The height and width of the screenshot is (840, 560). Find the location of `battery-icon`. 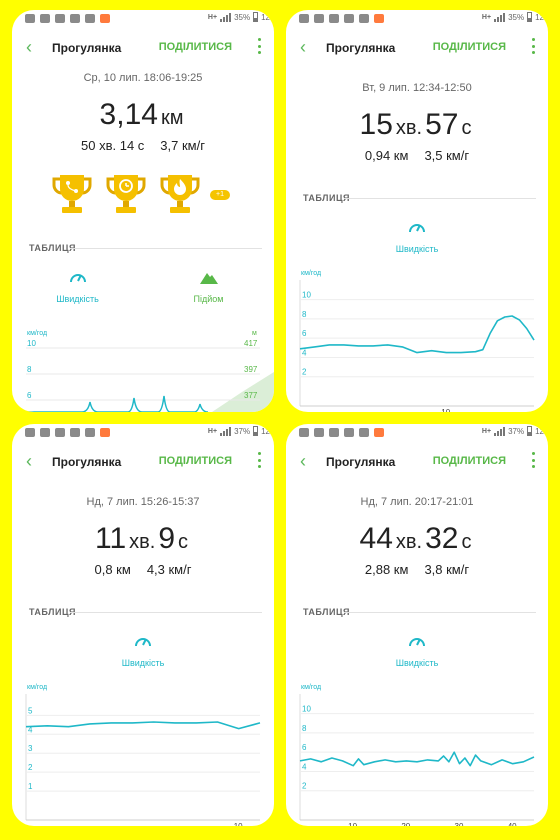

battery-icon is located at coordinates (256, 17).